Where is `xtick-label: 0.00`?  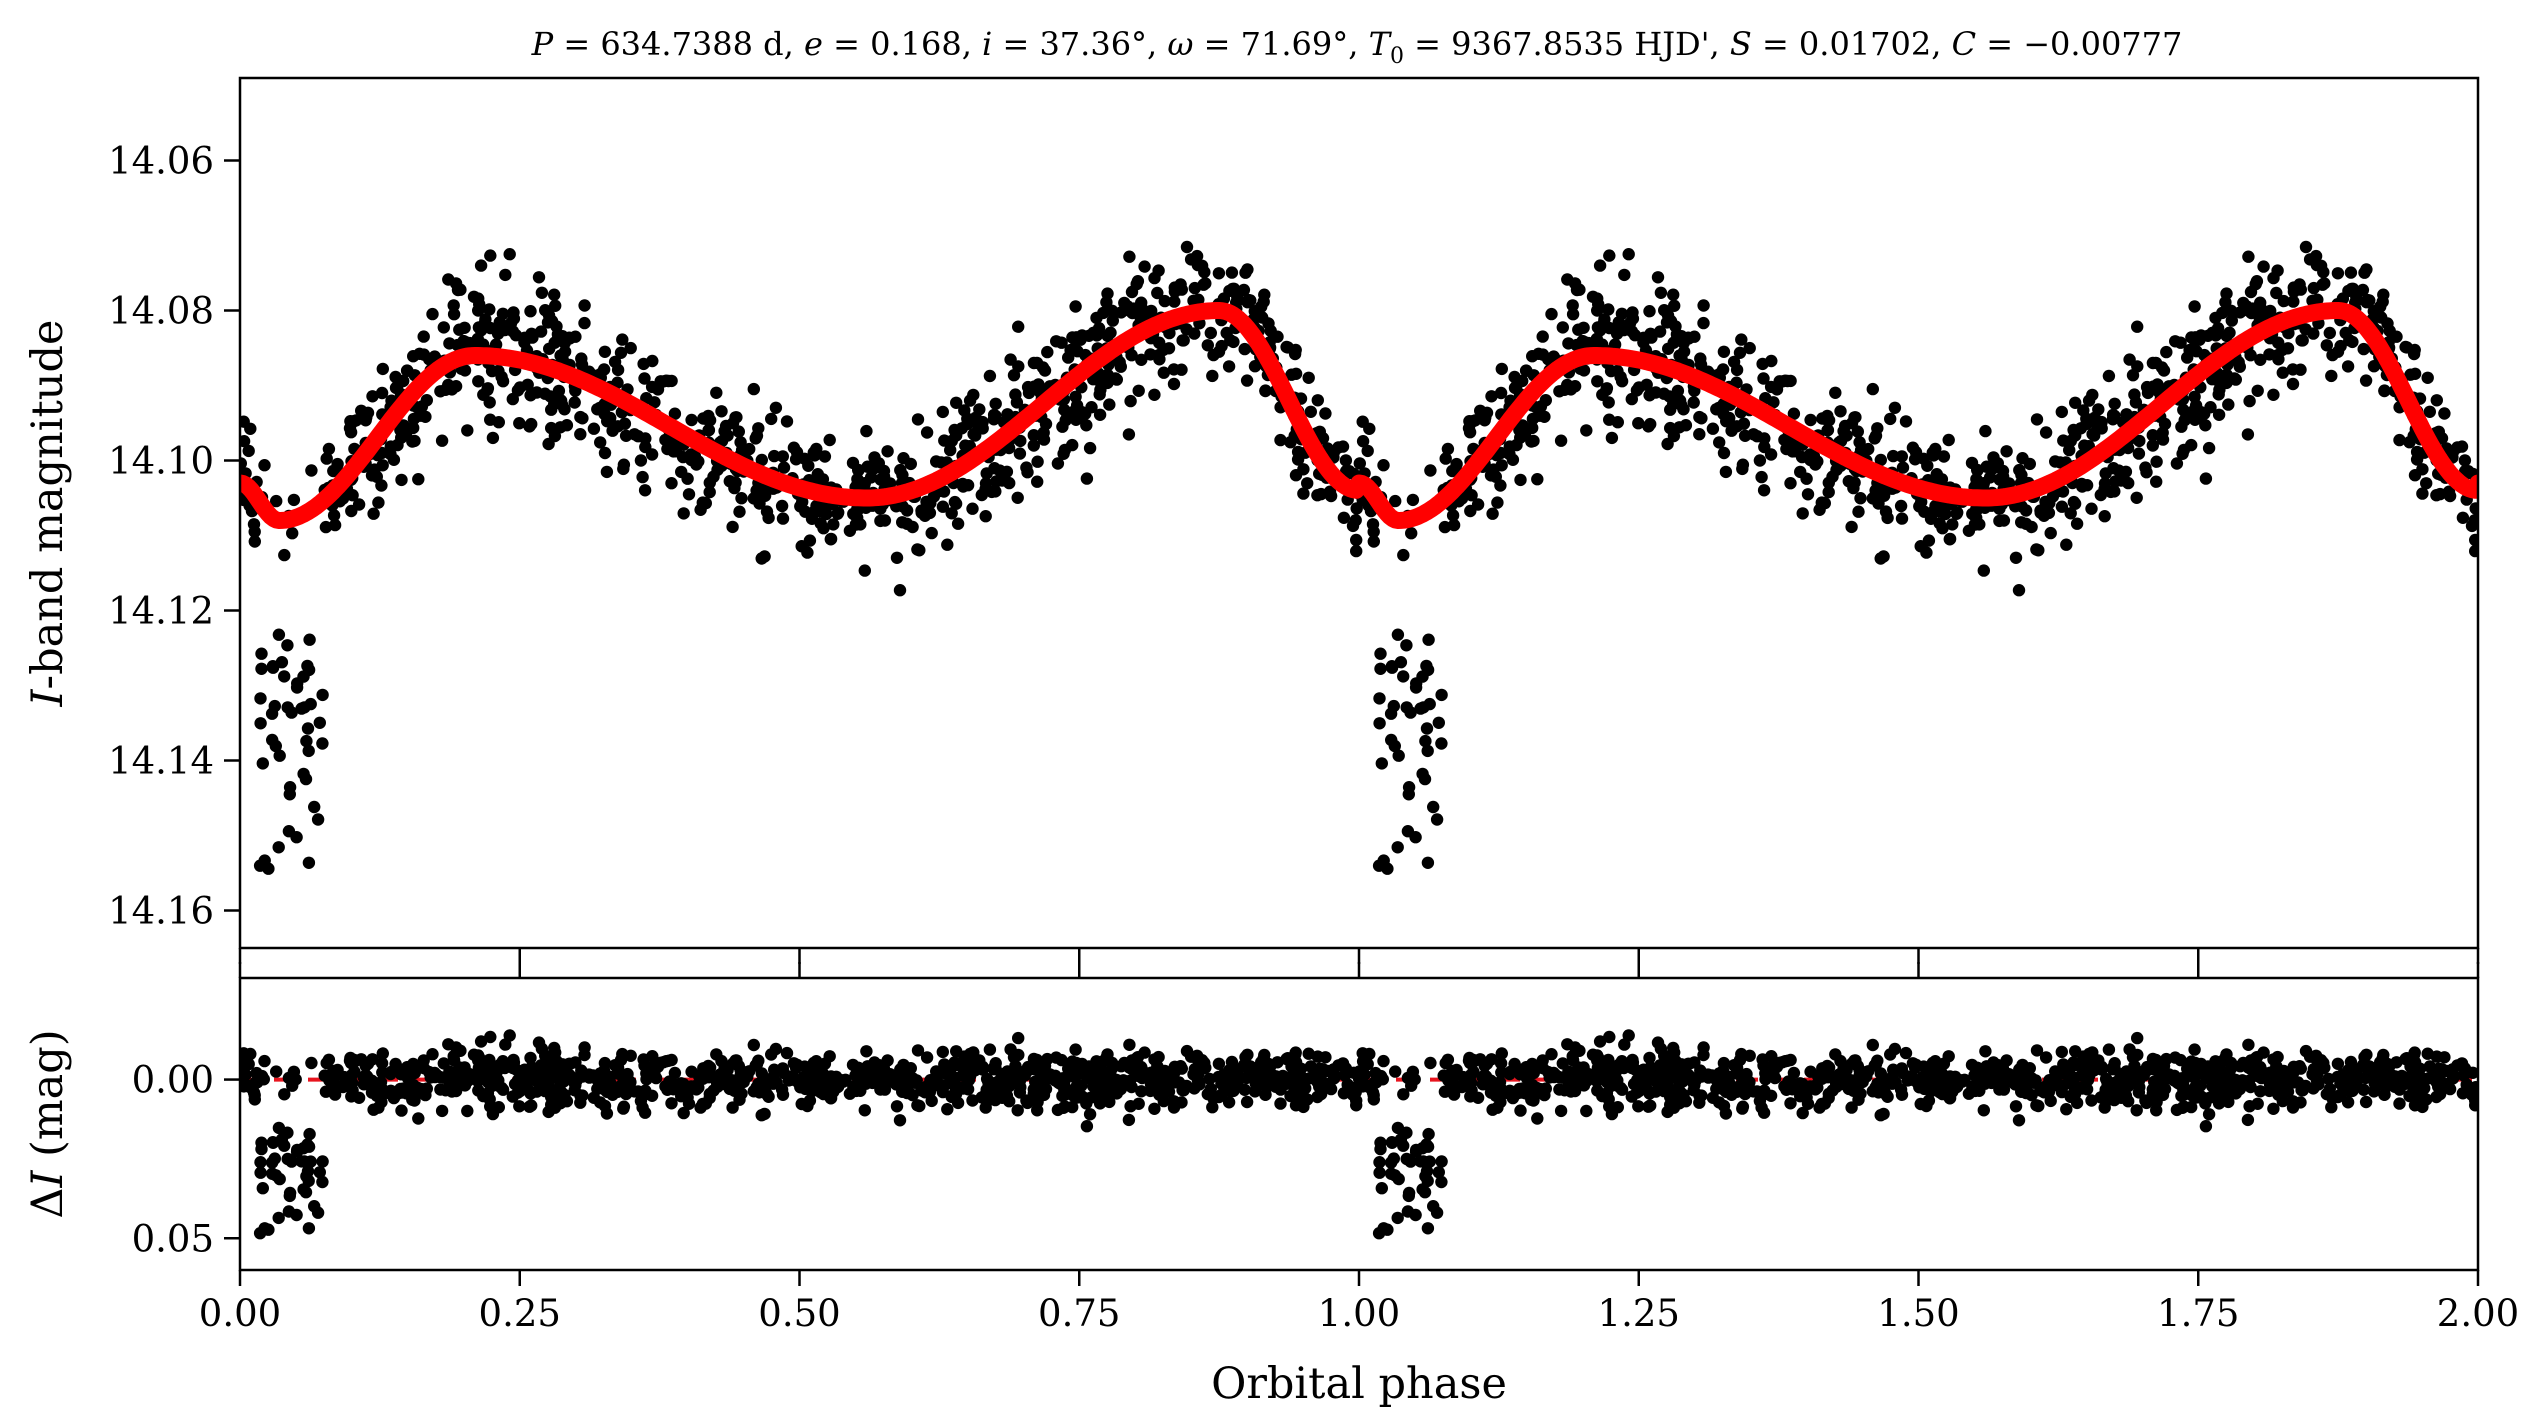 xtick-label: 0.00 is located at coordinates (240, 1313).